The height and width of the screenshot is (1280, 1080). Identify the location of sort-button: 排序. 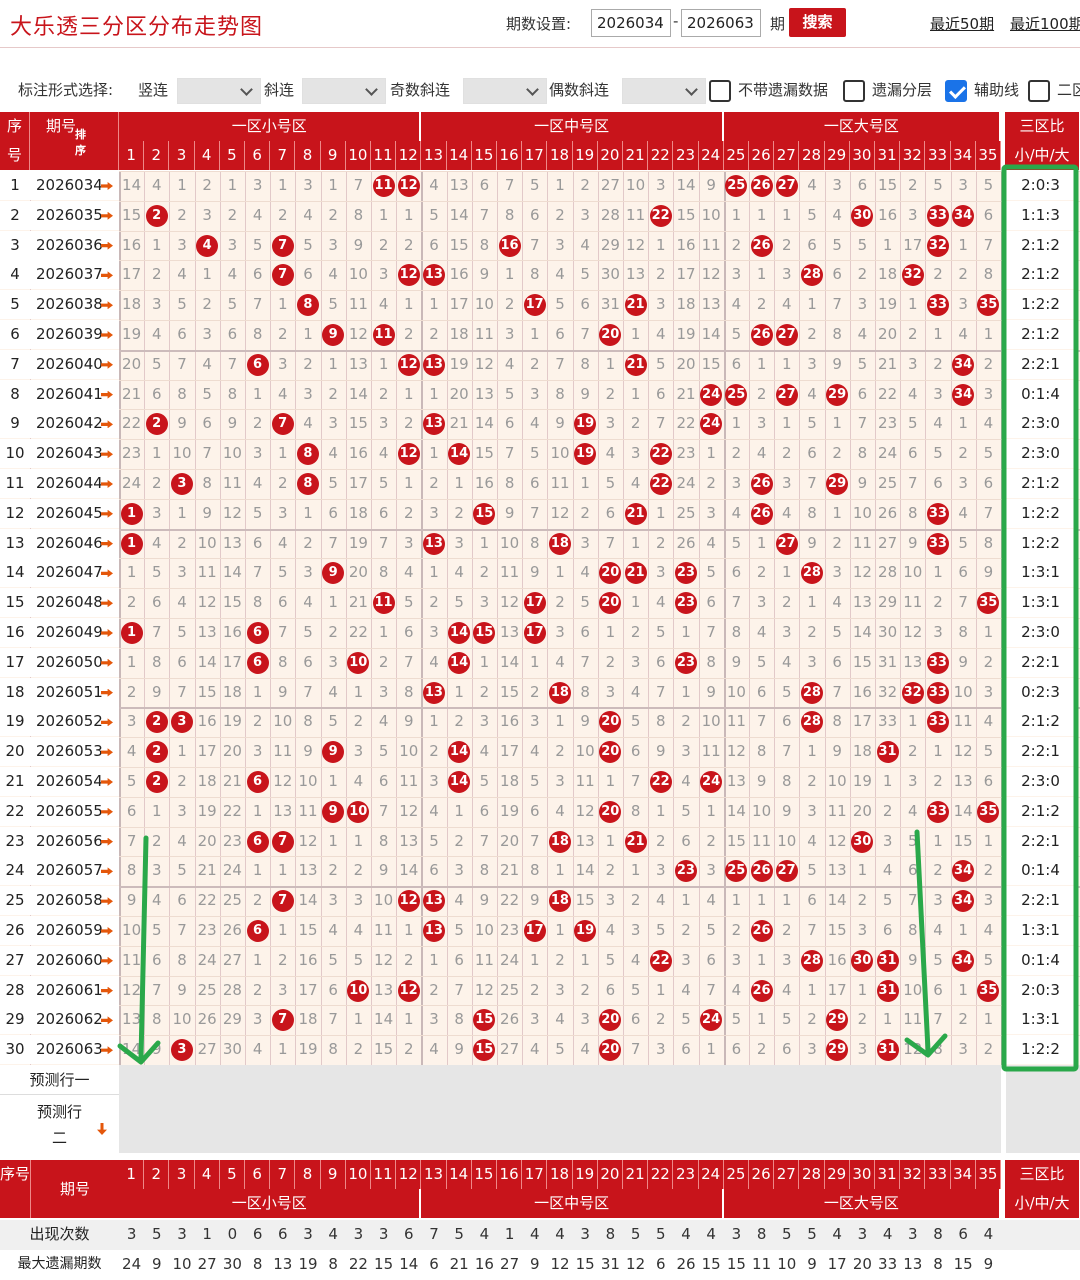
(80, 142).